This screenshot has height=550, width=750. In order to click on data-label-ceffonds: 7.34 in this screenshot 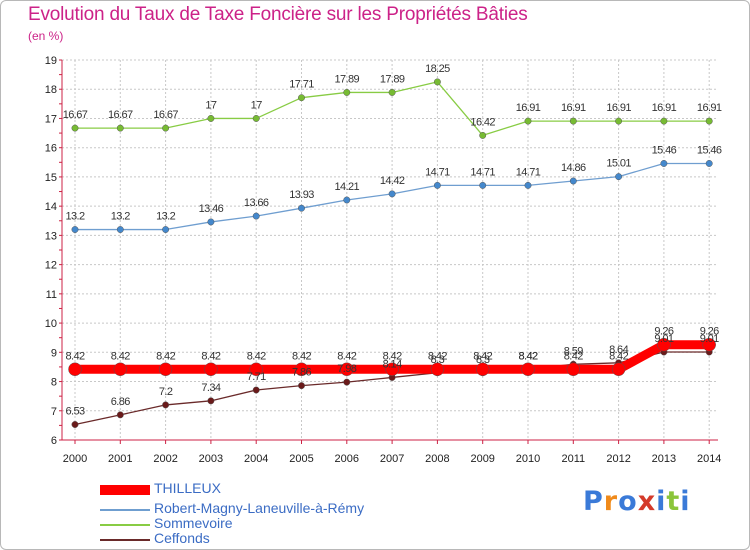, I will do `click(210, 388)`.